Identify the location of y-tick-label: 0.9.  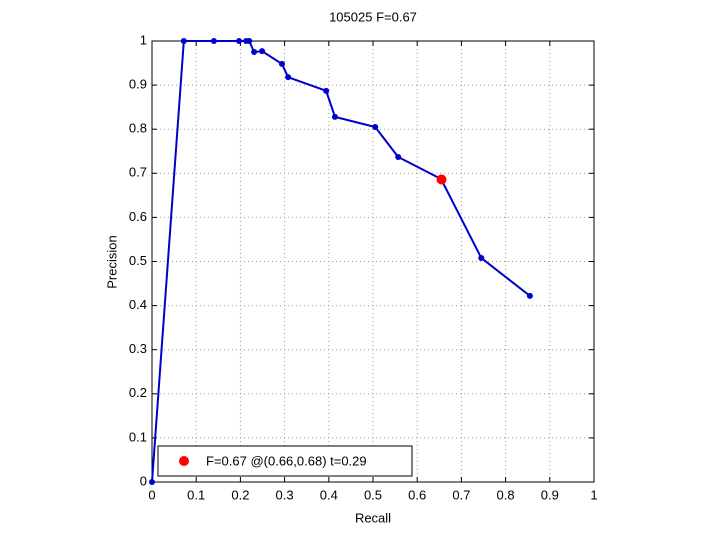
(138, 84).